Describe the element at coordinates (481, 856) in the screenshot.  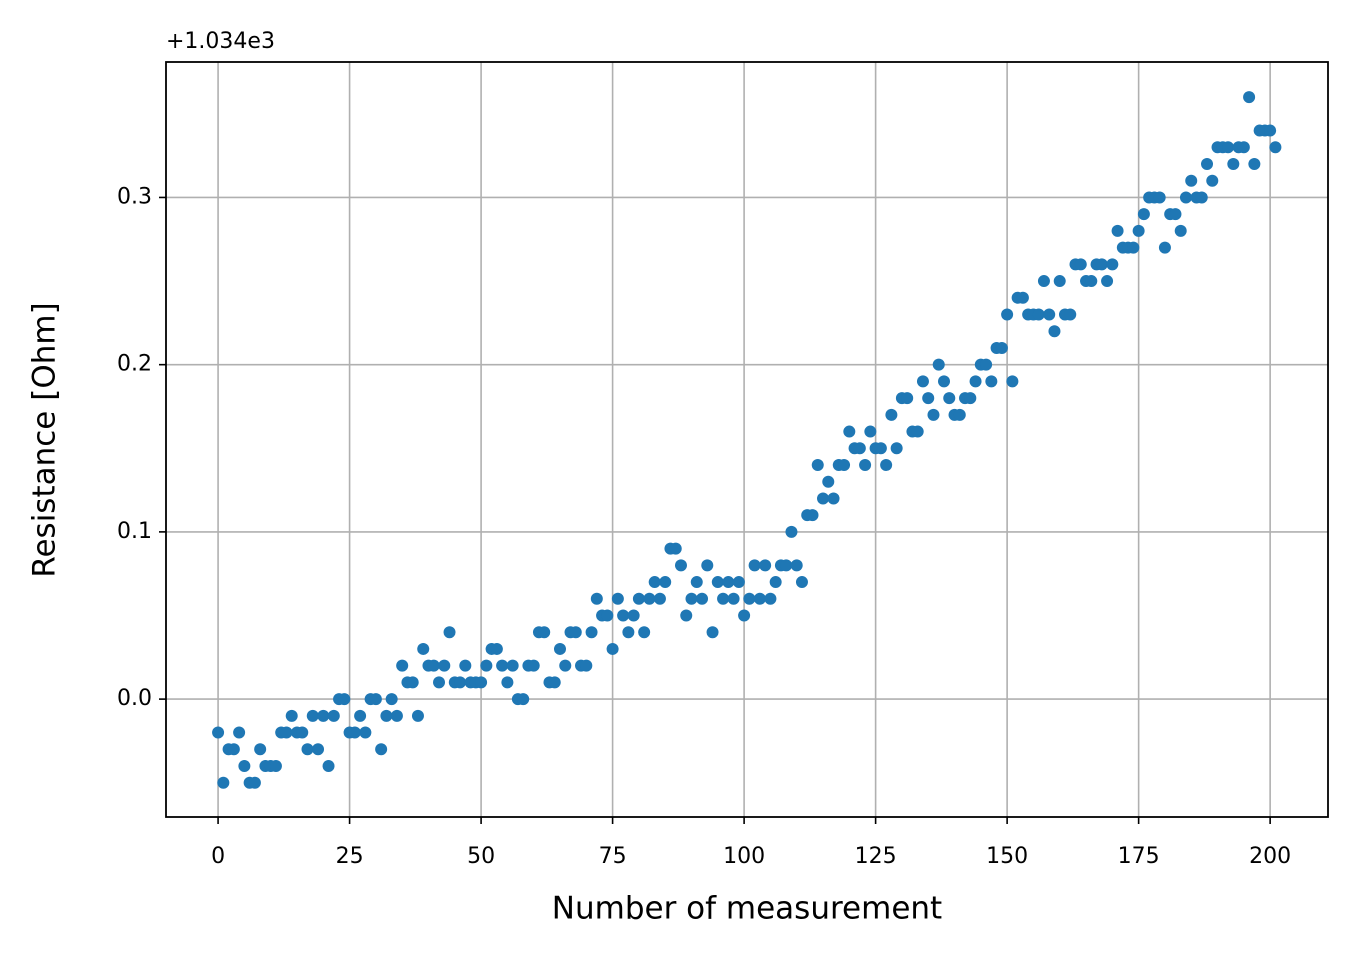
I see `x-tick-label: 50` at that location.